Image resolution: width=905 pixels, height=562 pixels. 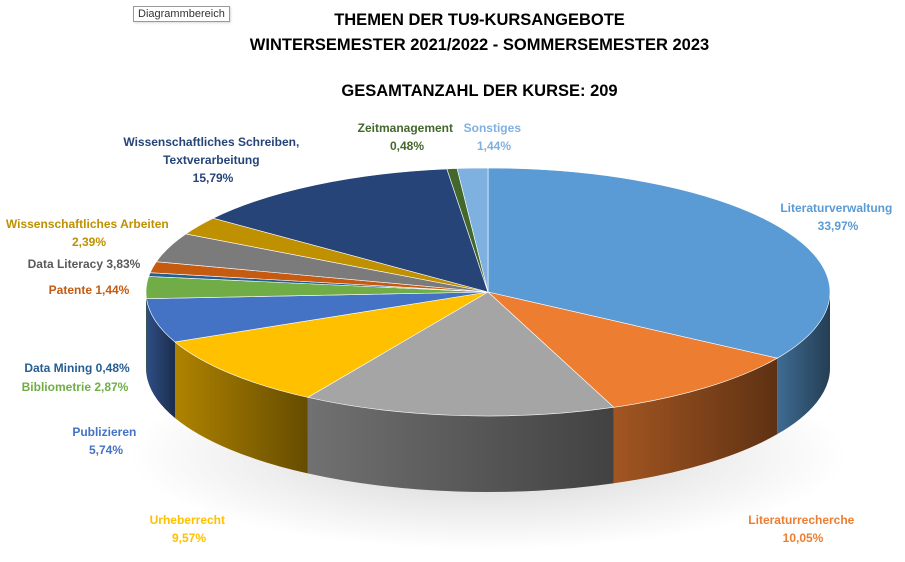 I want to click on label-publizieren-name: Publizieren, so click(x=104, y=432).